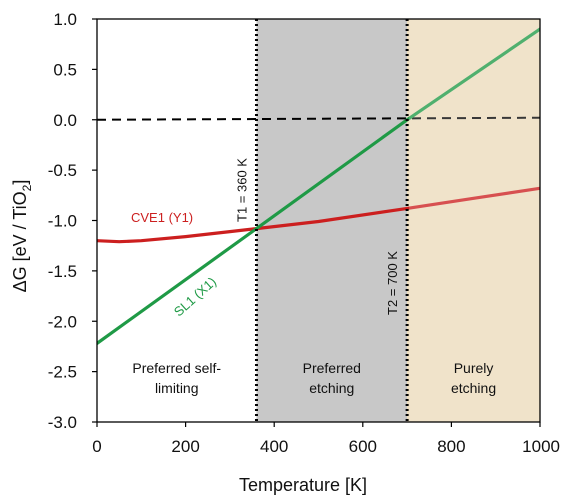 Image resolution: width=561 pixels, height=495 pixels. Describe the element at coordinates (392, 283) in the screenshot. I see `threshold-label-2: T2 = 700 K` at that location.